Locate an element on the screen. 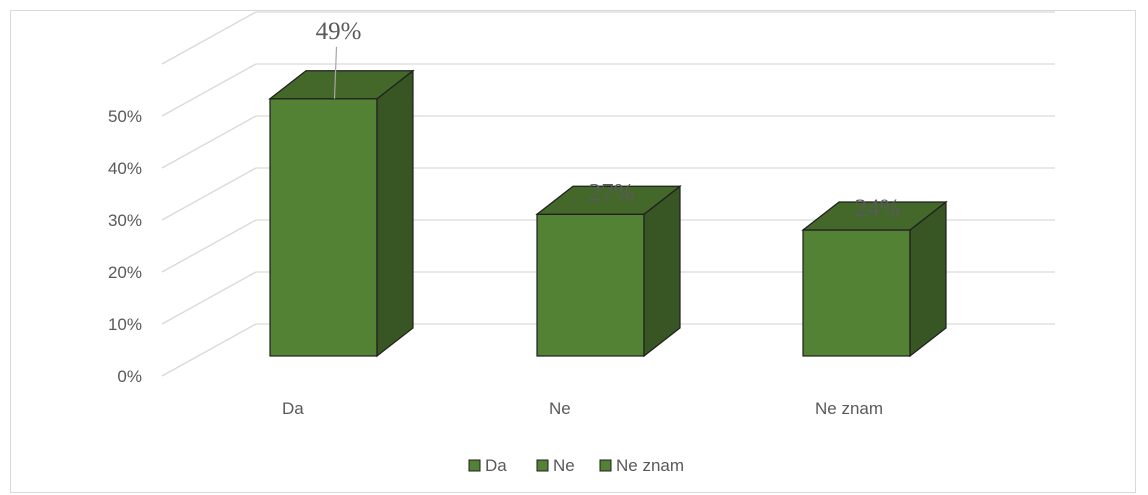  data-label: 49% is located at coordinates (339, 31).